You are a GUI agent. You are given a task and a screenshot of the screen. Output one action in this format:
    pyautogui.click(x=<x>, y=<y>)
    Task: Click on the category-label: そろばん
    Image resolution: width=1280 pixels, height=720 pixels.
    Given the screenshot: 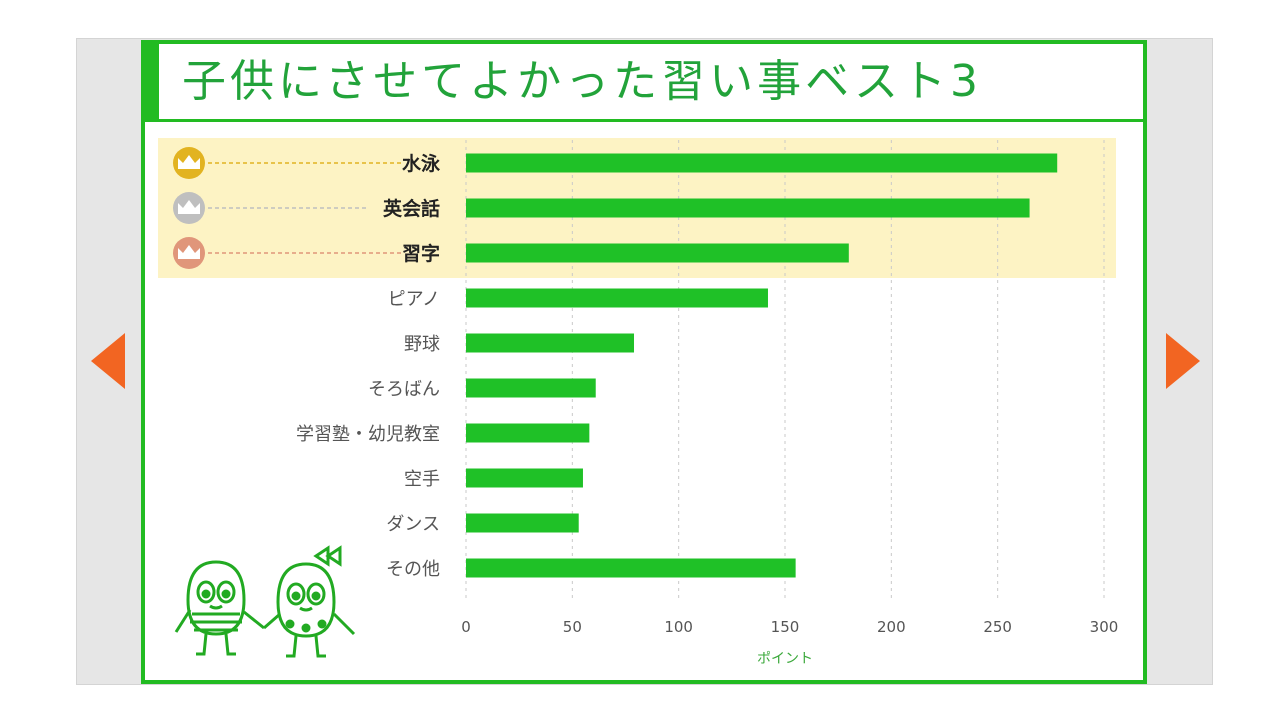 What is the action you would take?
    pyautogui.click(x=404, y=389)
    